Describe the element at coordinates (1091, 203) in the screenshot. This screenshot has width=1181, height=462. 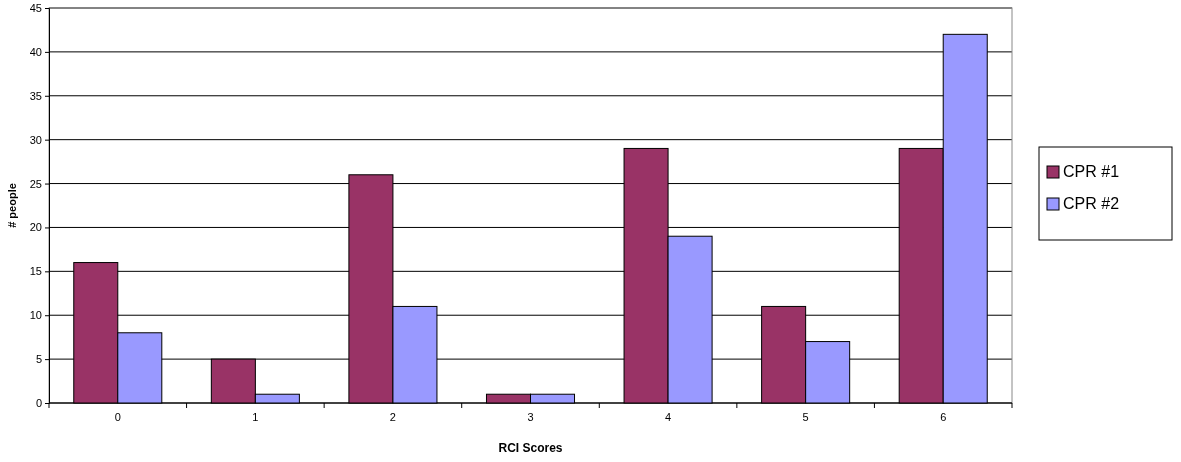
I see `legend-label: CPR #2` at that location.